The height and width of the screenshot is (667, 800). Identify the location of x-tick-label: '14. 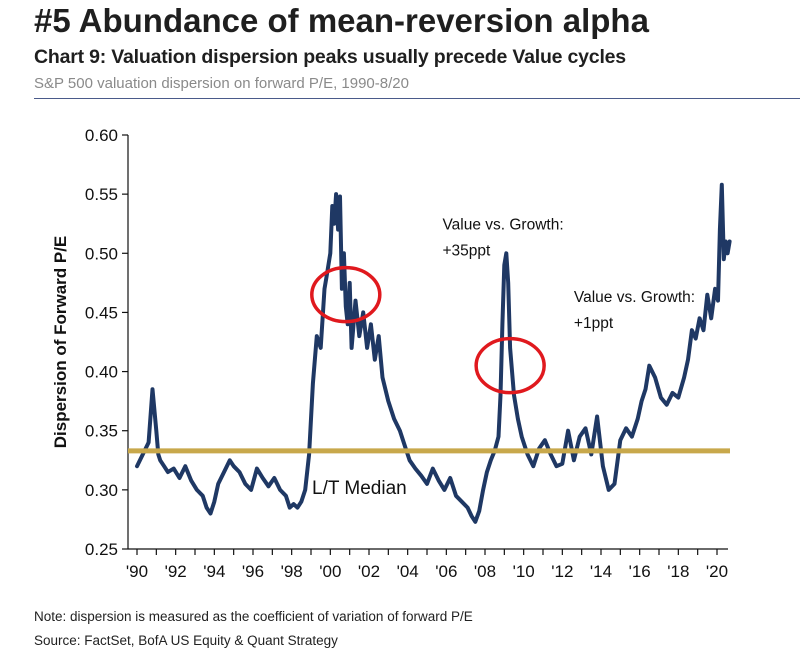
(601, 571).